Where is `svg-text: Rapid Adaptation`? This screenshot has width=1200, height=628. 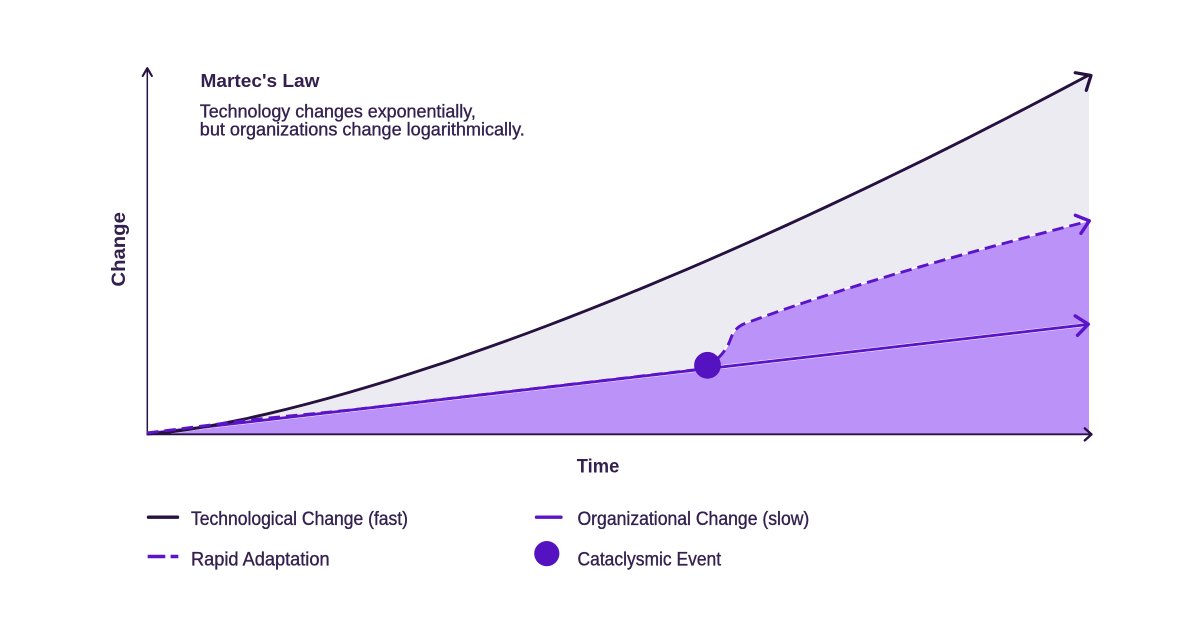
svg-text: Rapid Adaptation is located at coordinates (260, 559).